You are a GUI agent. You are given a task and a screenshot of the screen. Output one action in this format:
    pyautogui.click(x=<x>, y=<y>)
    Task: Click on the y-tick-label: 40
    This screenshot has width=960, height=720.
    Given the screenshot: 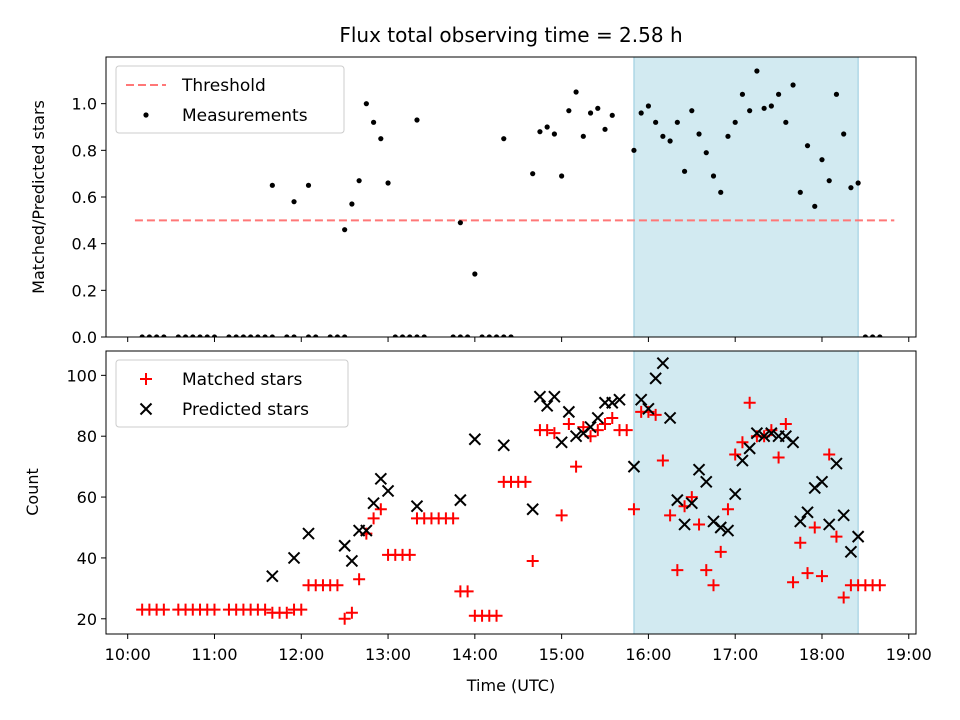 What is the action you would take?
    pyautogui.click(x=87, y=558)
    